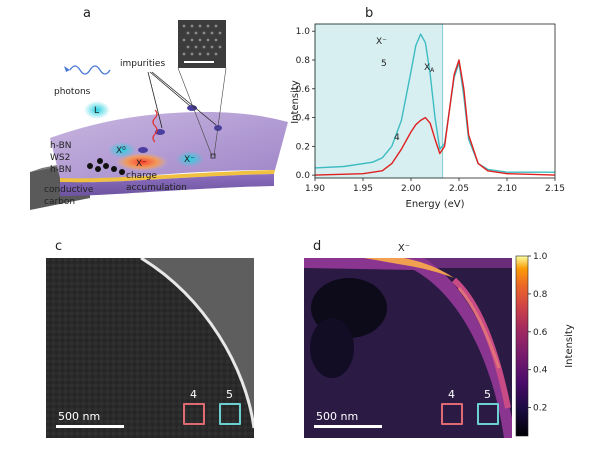 The width and height of the screenshot is (600, 450). I want to click on y-tick-label: 0.0, so click(303, 176).